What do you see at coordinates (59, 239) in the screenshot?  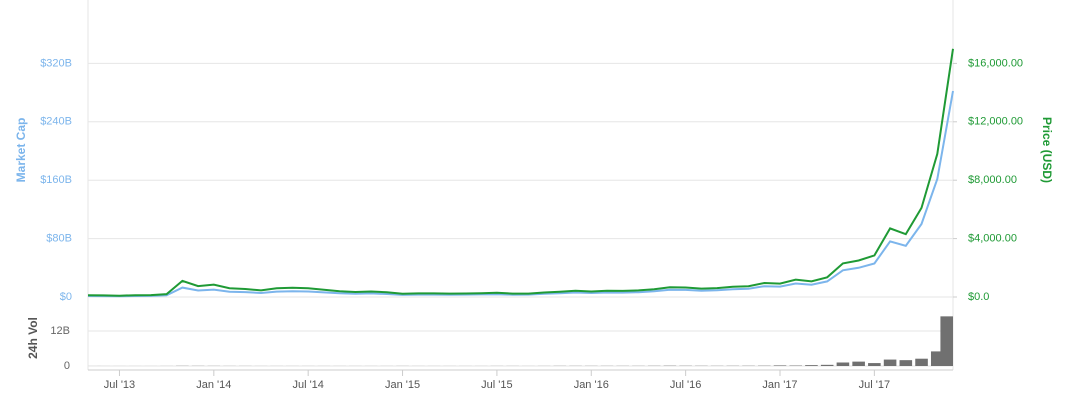 I see `y-tick-label: $80B` at bounding box center [59, 239].